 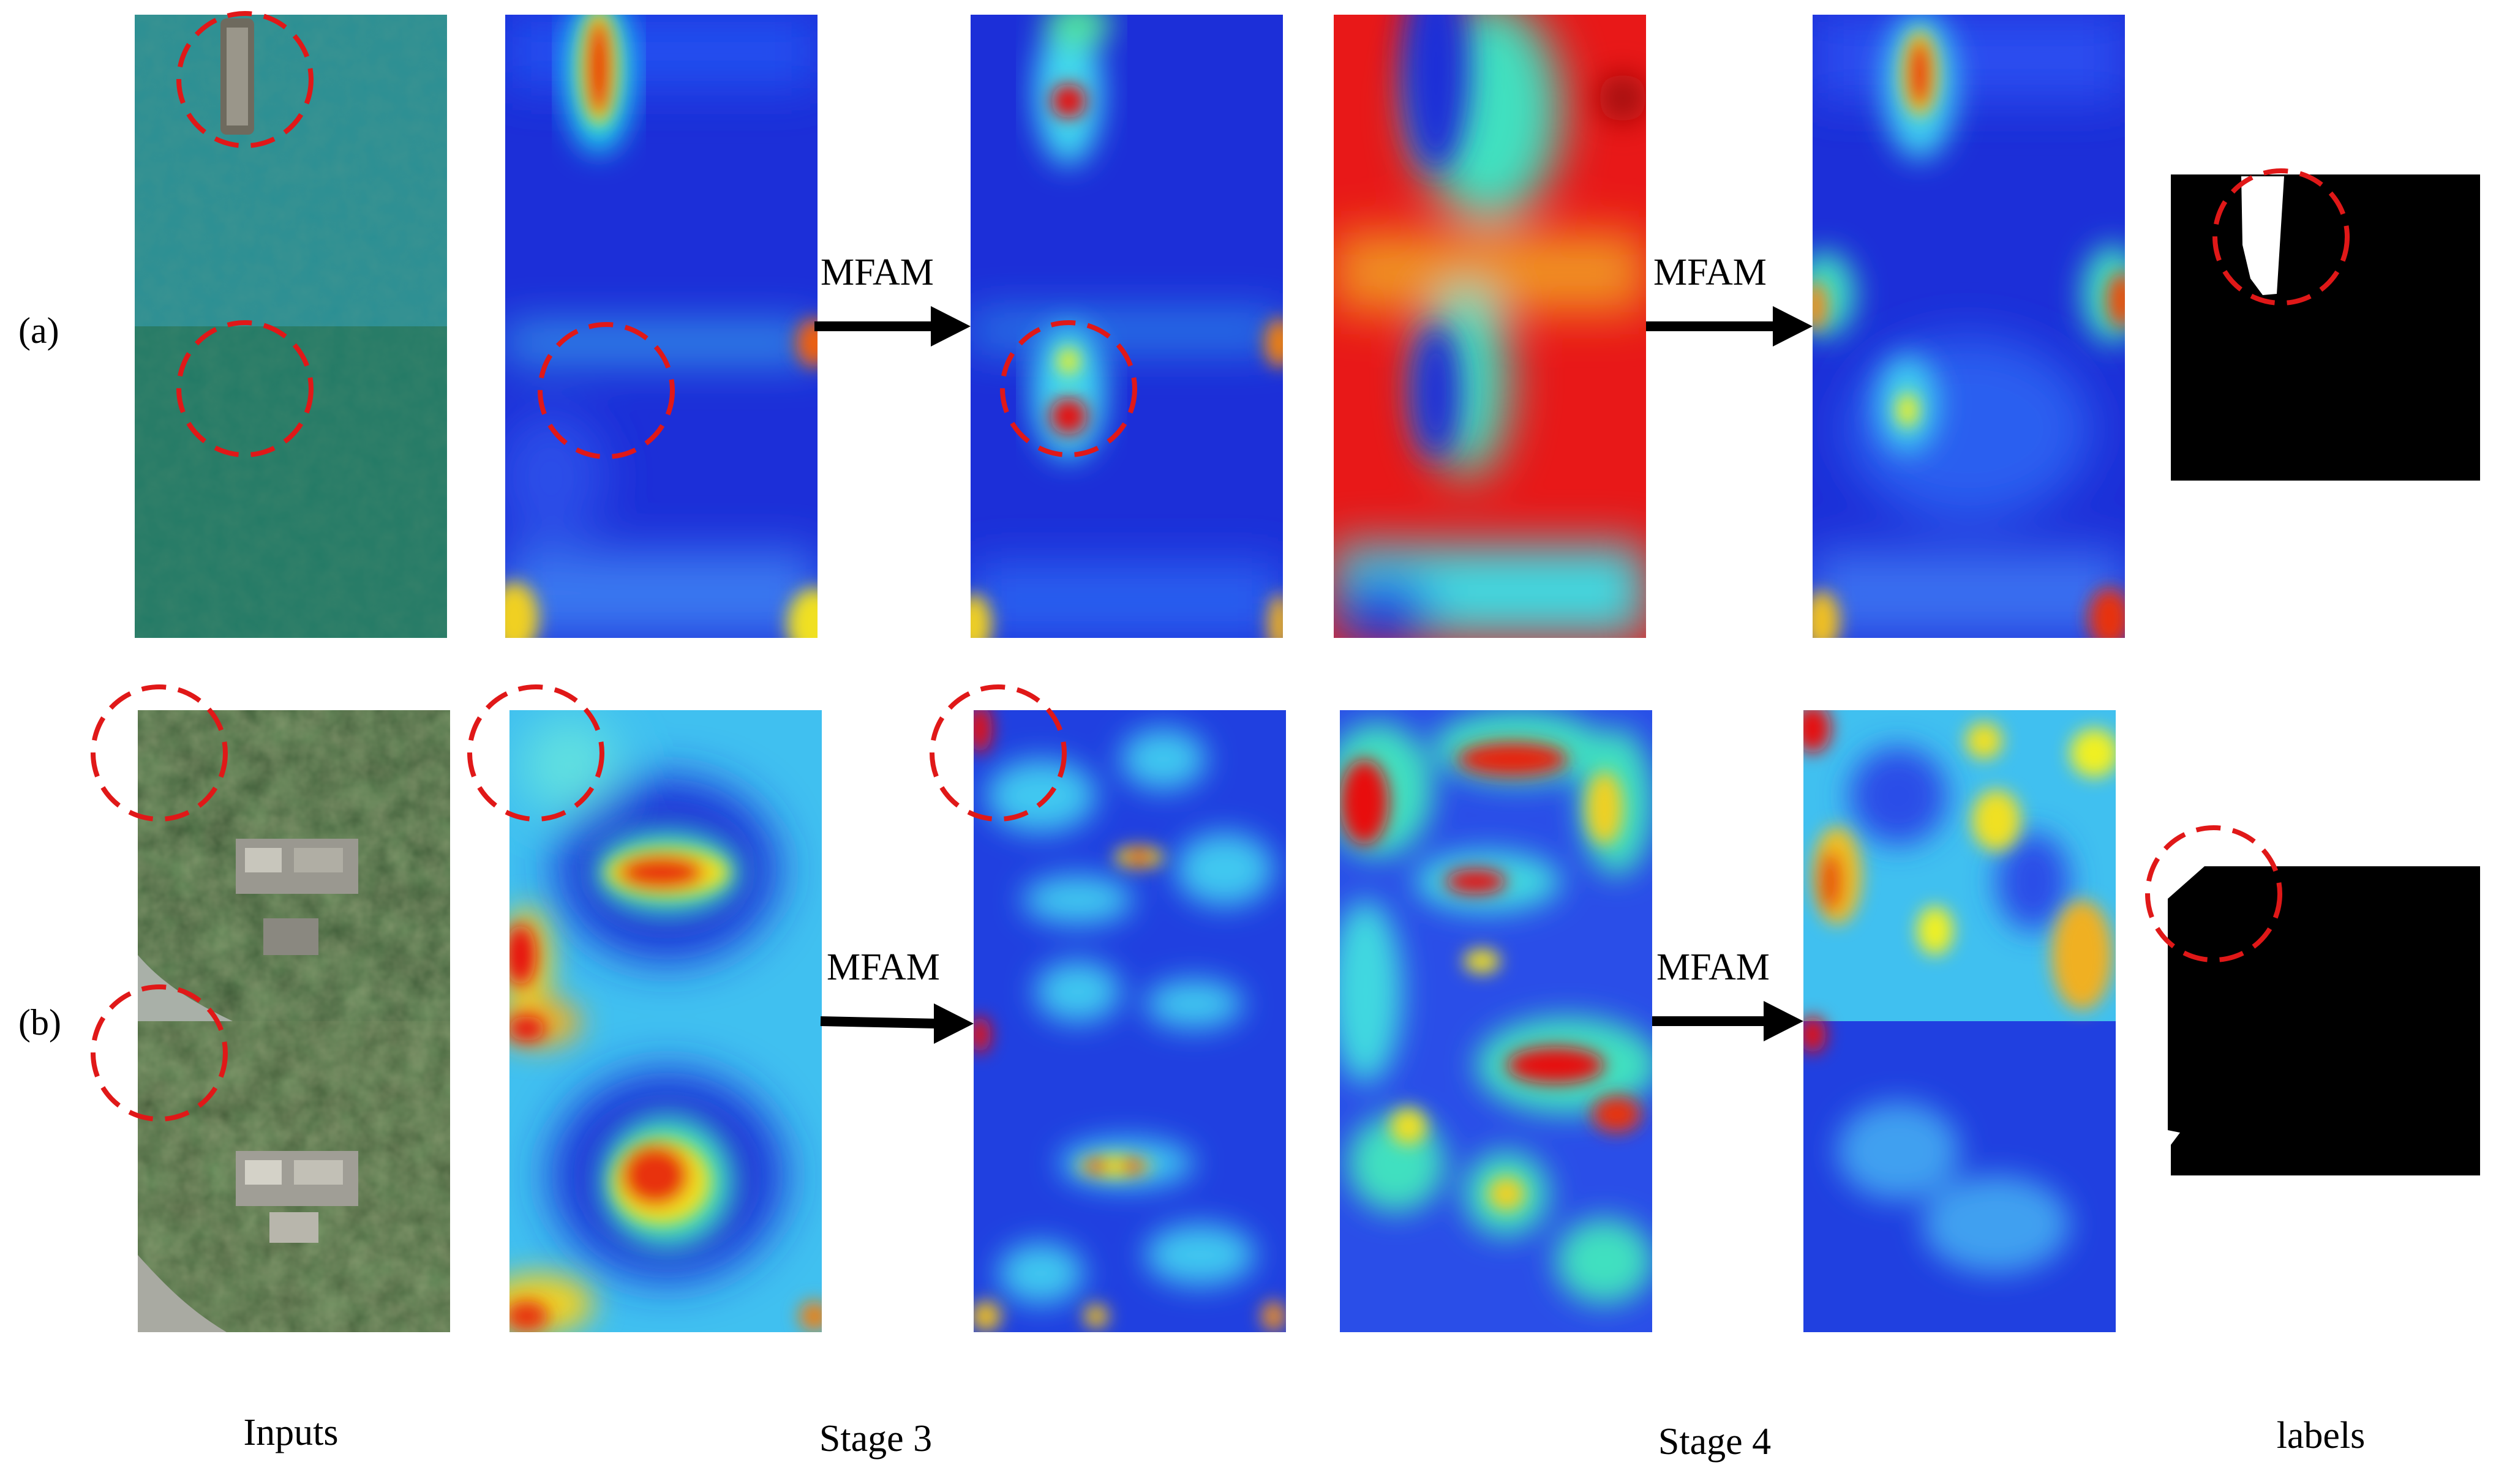 I want to click on building-before, so click(x=297, y=897).